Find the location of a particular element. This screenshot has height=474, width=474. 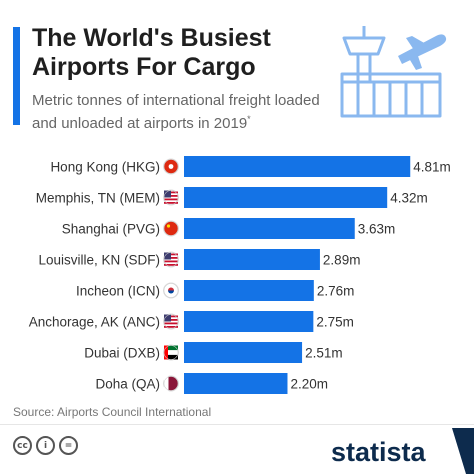

china-flag-icon is located at coordinates (171, 228).